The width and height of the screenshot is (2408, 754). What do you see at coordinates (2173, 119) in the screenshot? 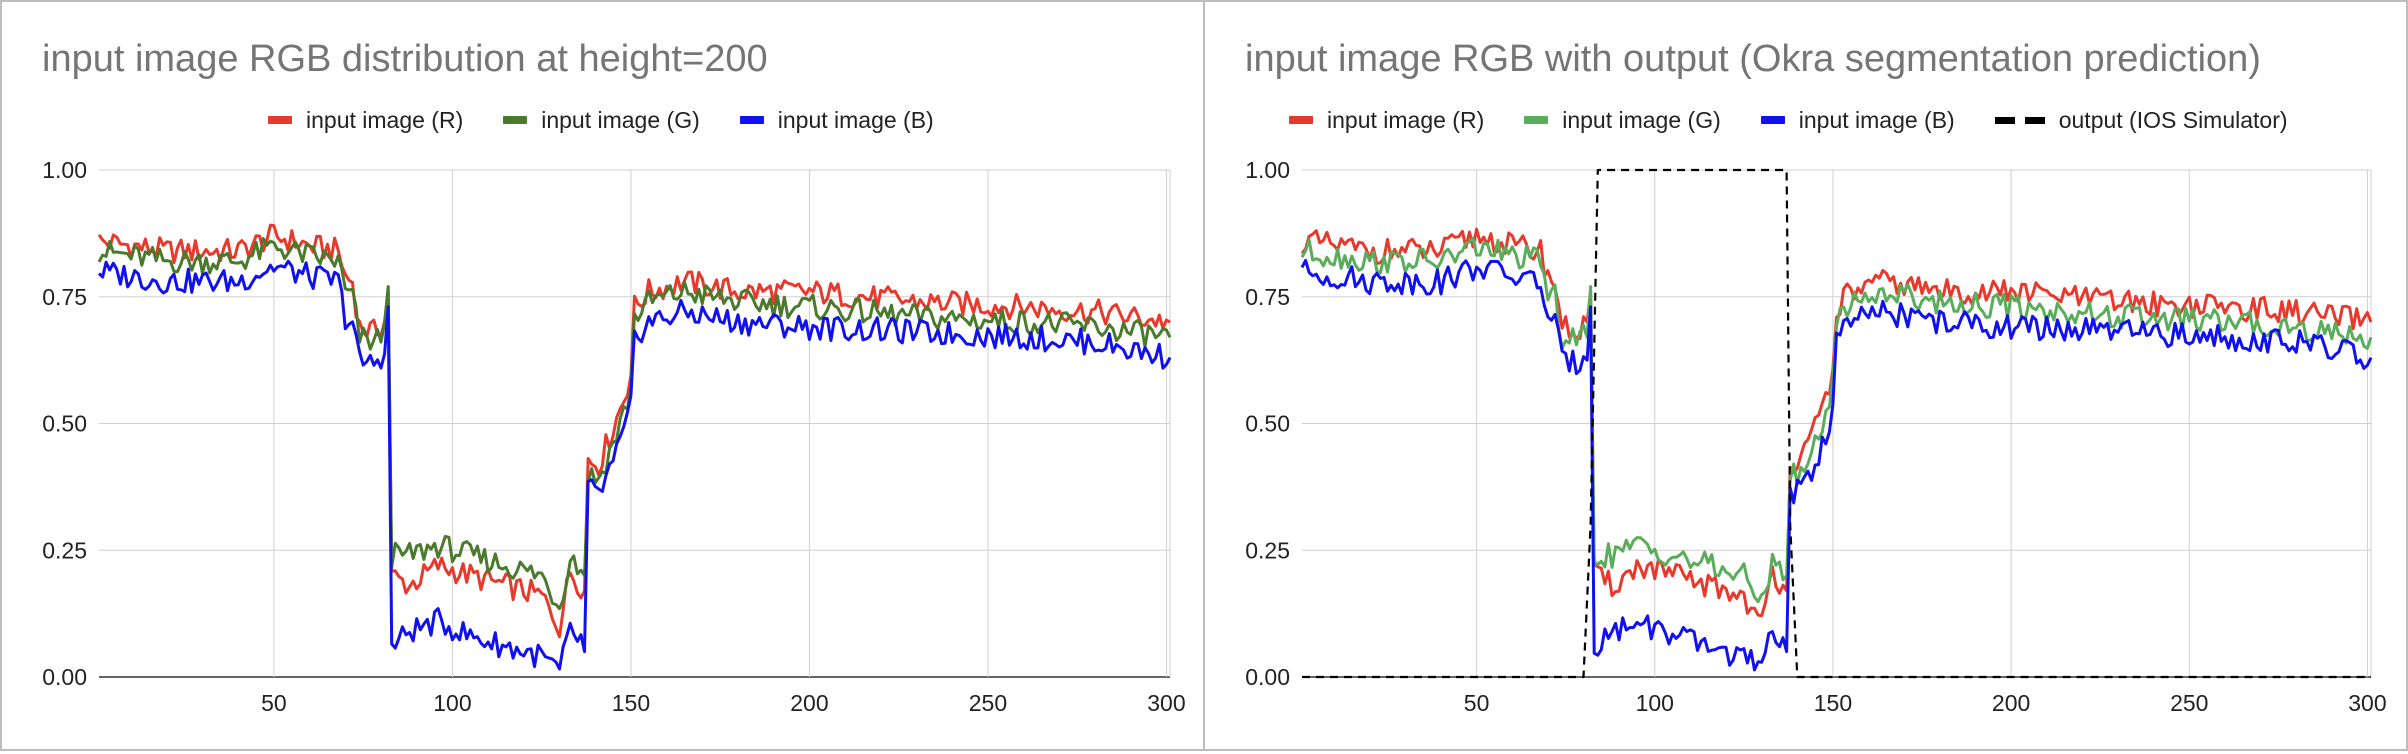
I see `legend-label: output (IOS Simulator)` at bounding box center [2173, 119].